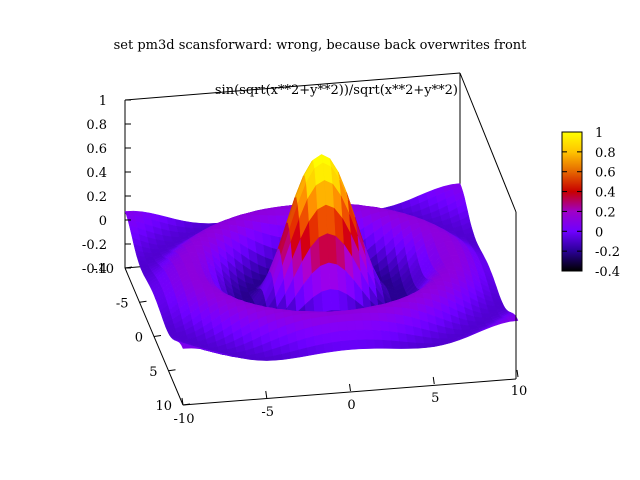  Describe the element at coordinates (605, 173) in the screenshot. I see `colorbar-tick-label: 0.6` at that location.